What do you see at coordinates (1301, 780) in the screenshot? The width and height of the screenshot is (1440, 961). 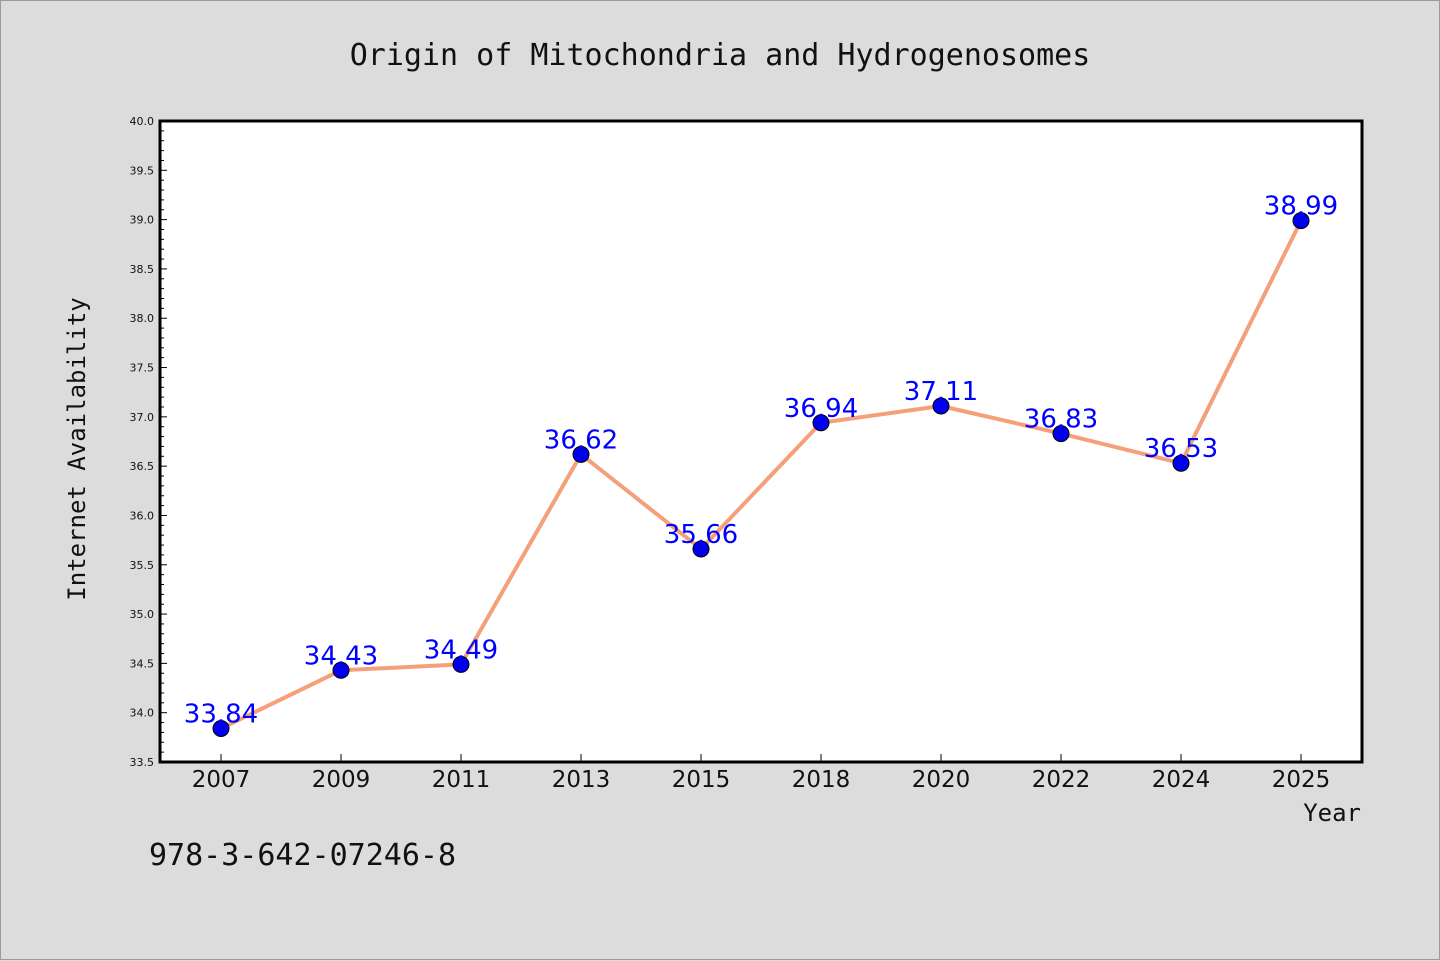 I see `x-tick-label: 2025` at bounding box center [1301, 780].